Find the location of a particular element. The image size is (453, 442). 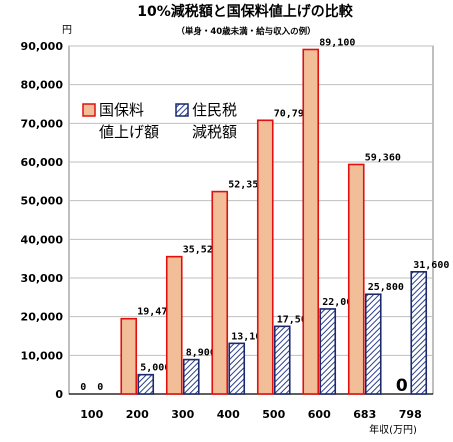

y-tick-label: 60,000 is located at coordinates (42, 162).